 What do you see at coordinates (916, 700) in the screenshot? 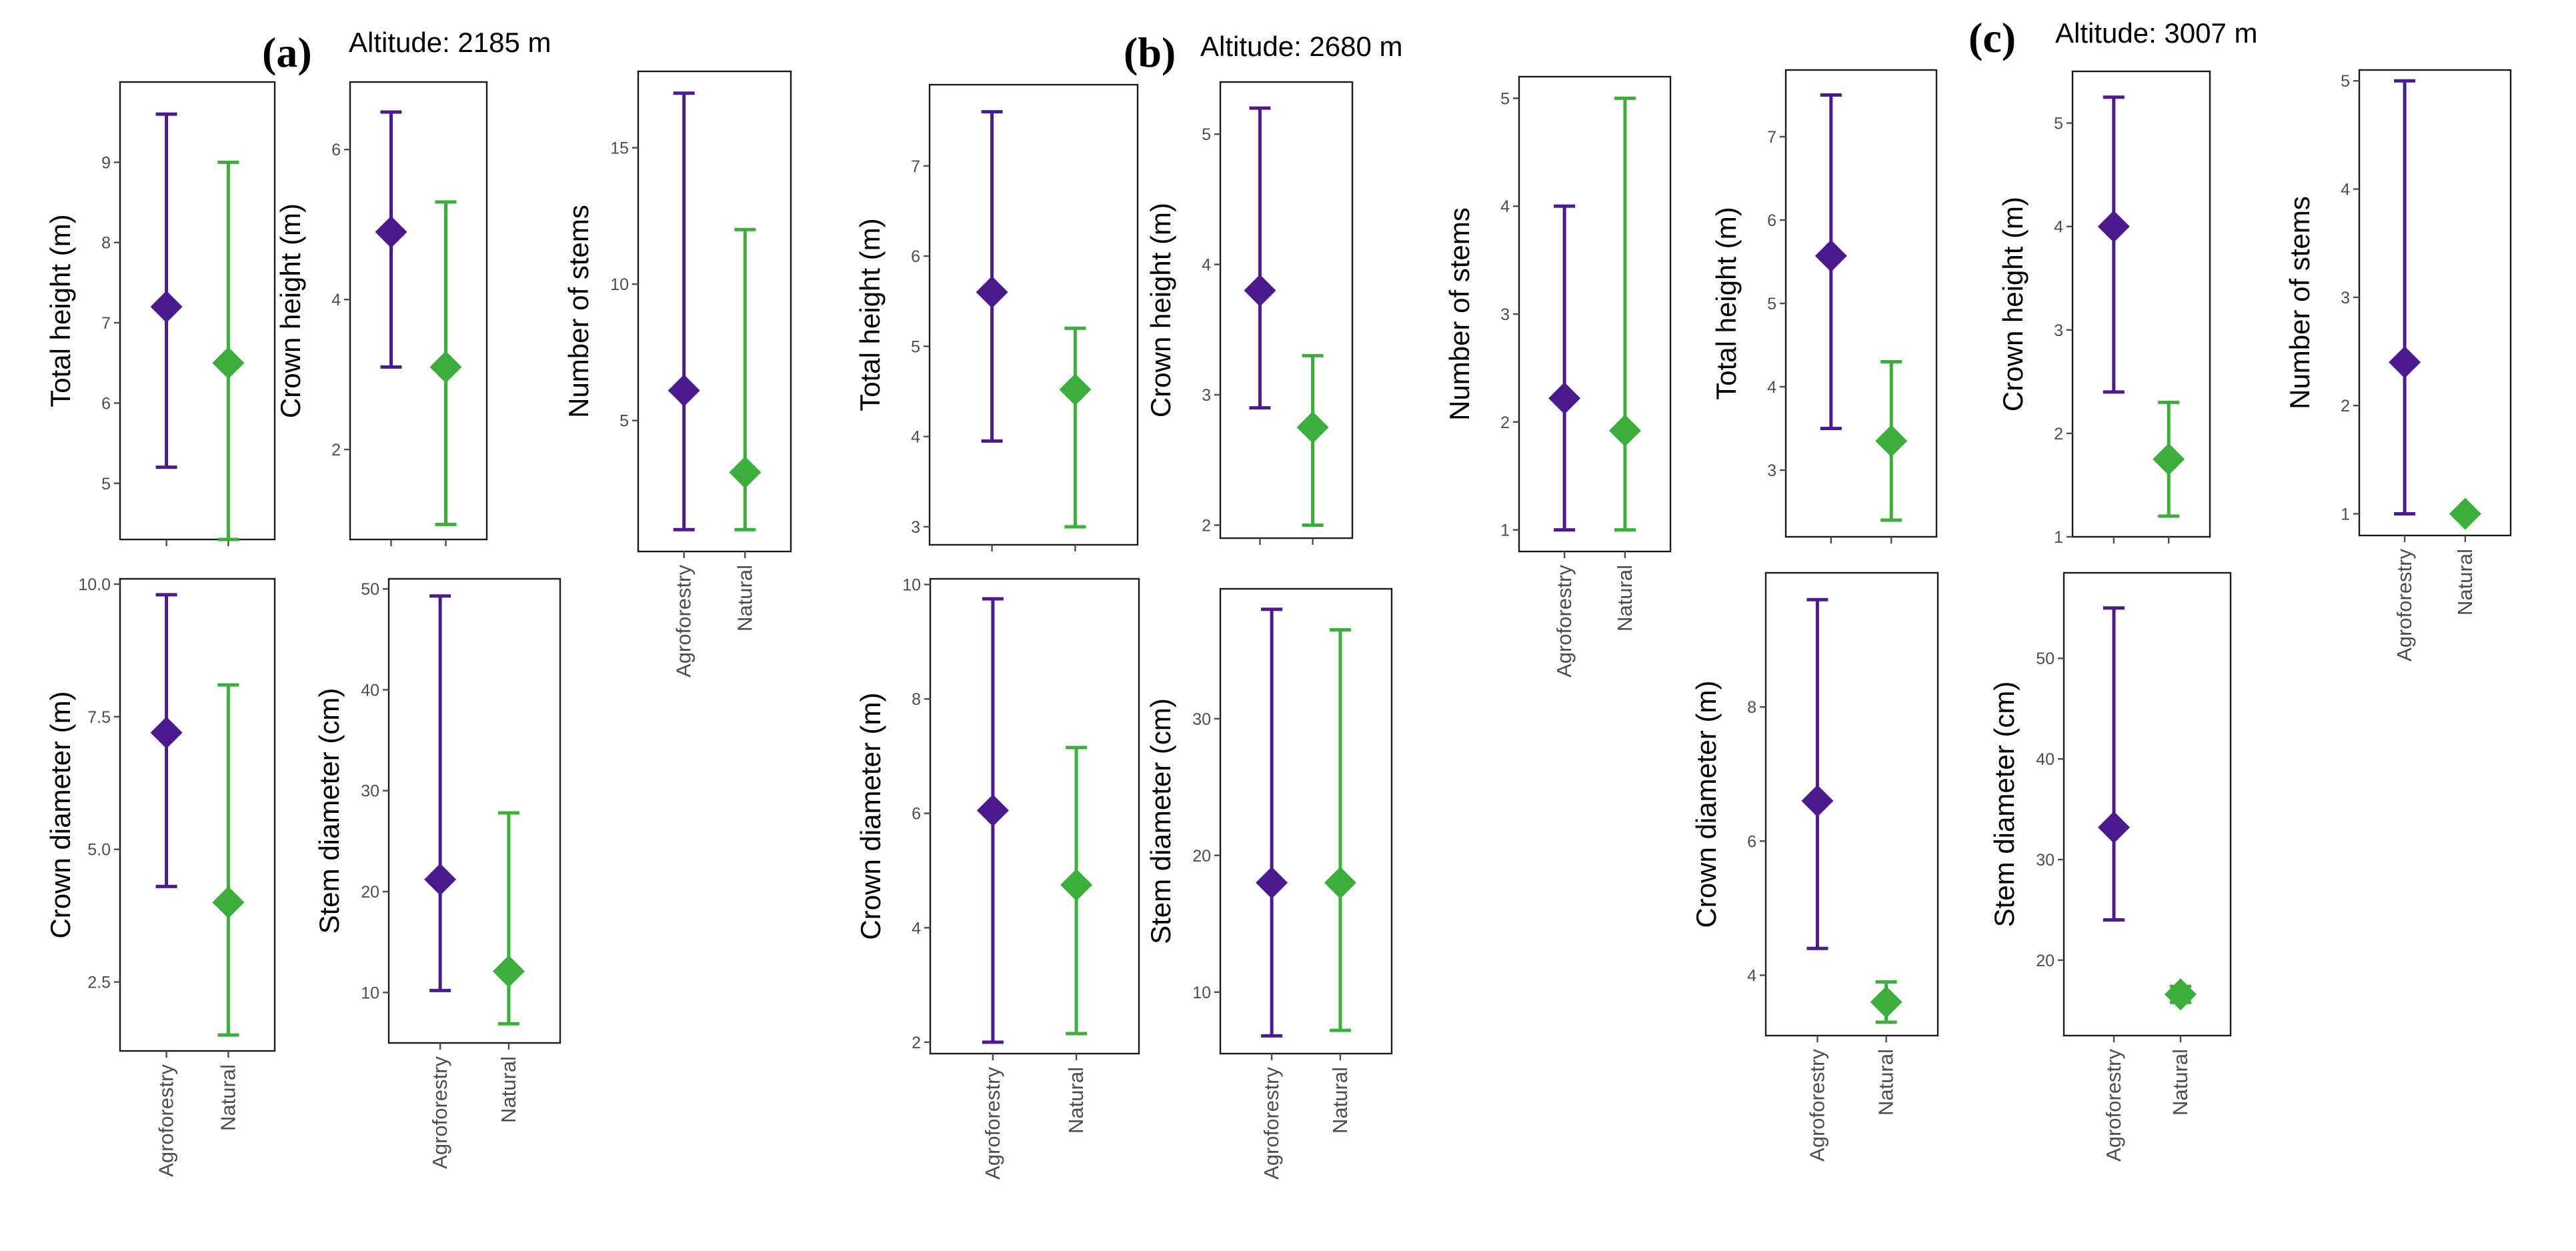
I see `y-tick-label: 8` at bounding box center [916, 700].